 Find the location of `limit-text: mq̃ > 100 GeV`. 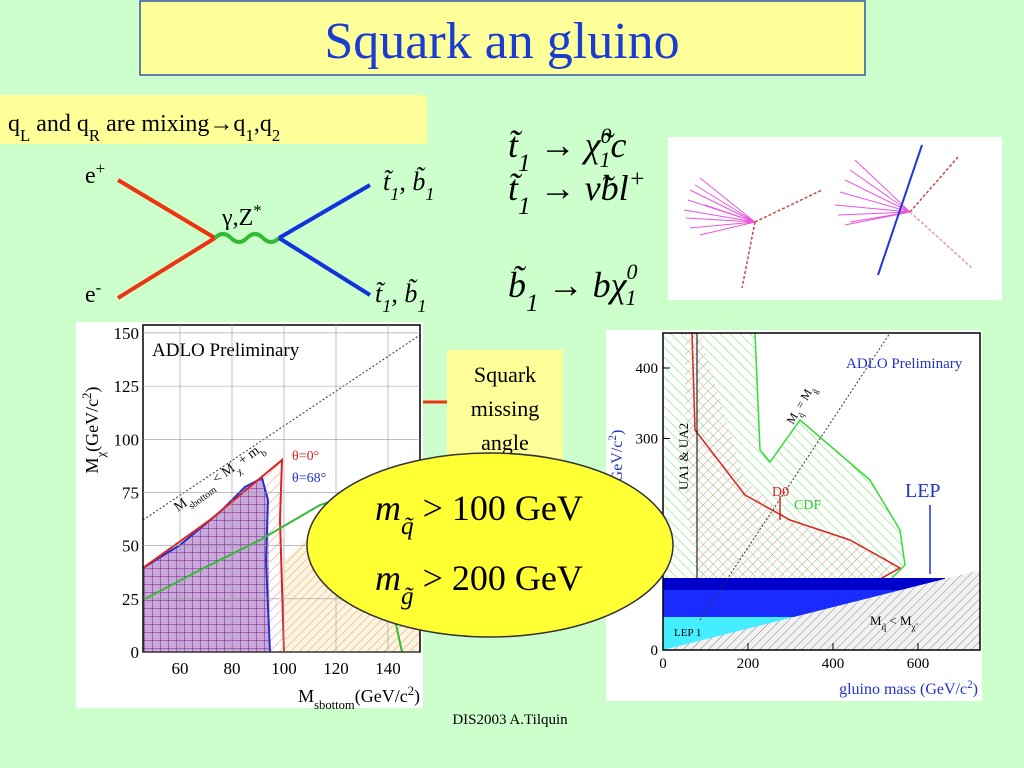

limit-text: mq̃ > 100 GeV is located at coordinates (479, 514).